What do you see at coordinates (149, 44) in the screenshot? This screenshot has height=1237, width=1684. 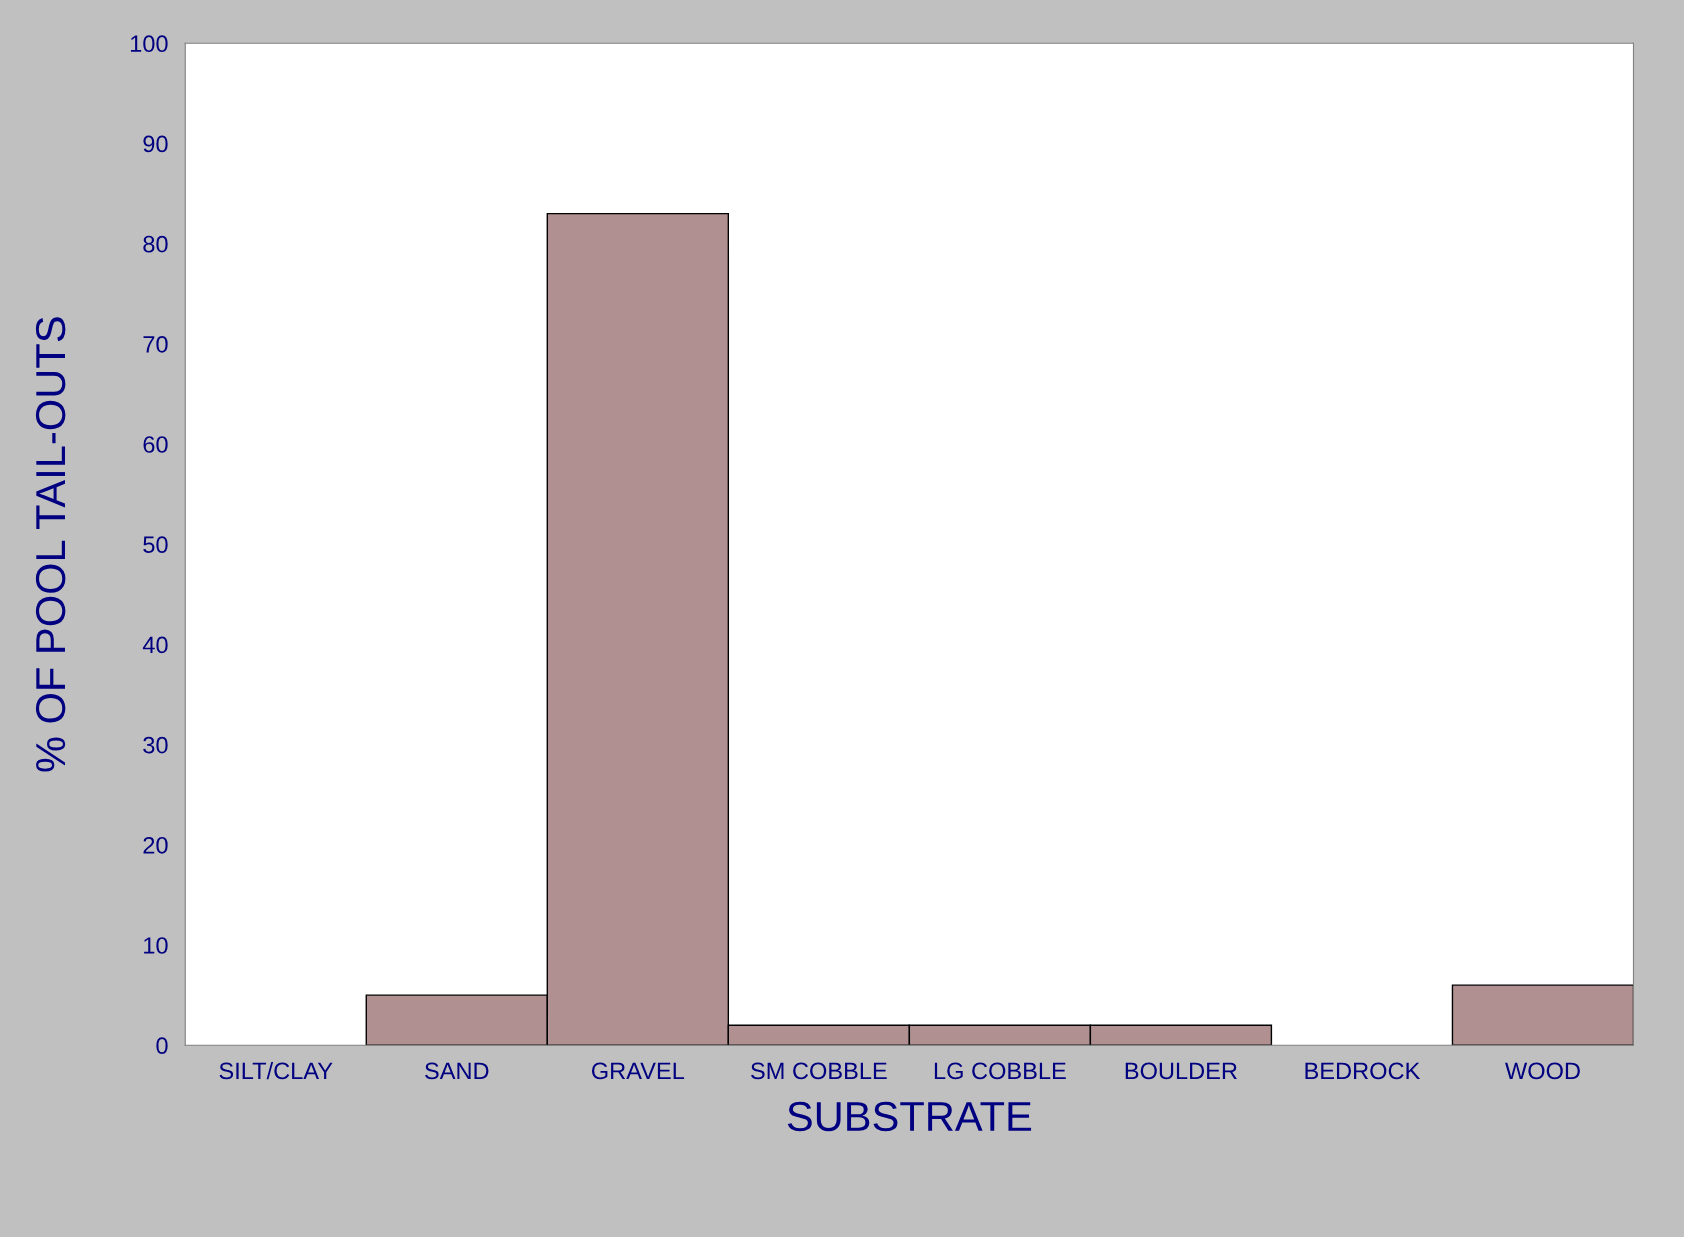 I see `y-tick-label: 100` at bounding box center [149, 44].